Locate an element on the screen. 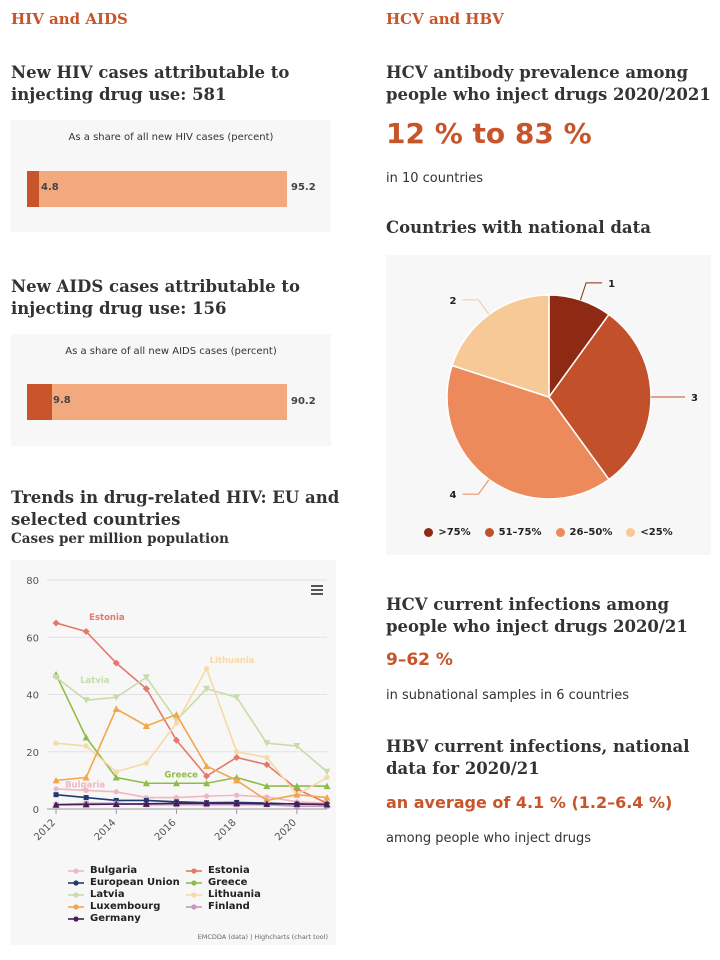 The image size is (720, 960). trends-legend-item: Lithuania is located at coordinates (223, 894).